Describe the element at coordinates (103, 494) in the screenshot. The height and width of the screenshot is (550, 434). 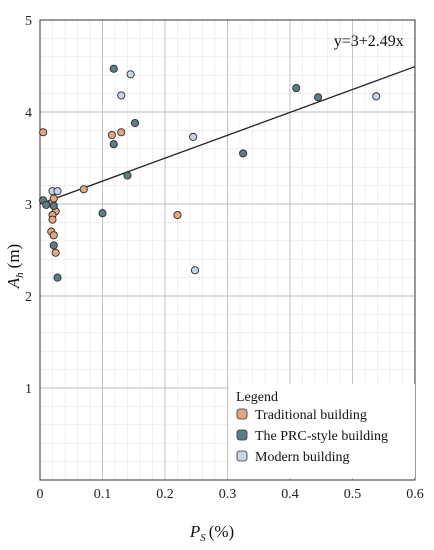
I see `x-tick-label: 0.1` at that location.